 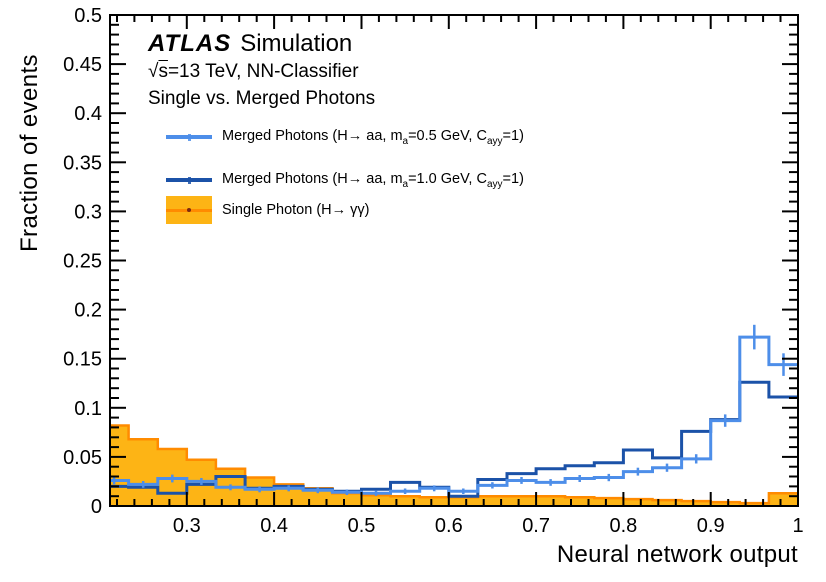 I want to click on legend-marker-single-photon, so click(x=189, y=210).